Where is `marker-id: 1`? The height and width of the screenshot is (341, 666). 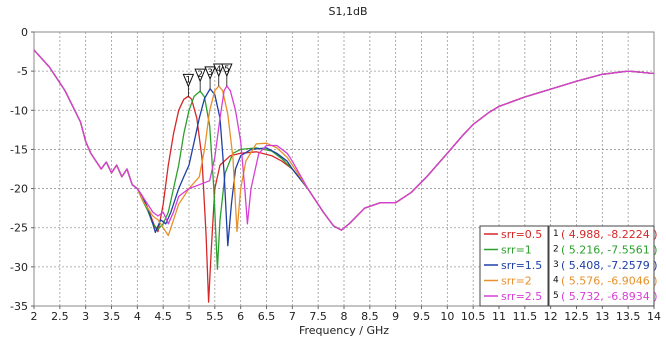 marker-id: 1 is located at coordinates (189, 80).